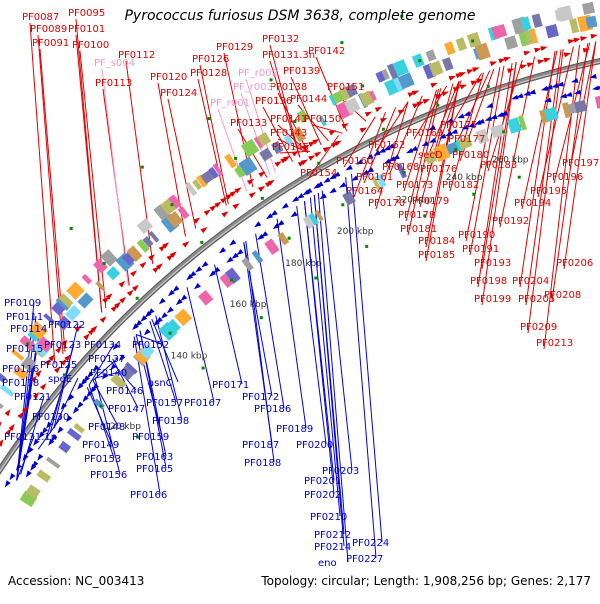 The image size is (600, 604). Describe the element at coordinates (548, 191) in the screenshot. I see `forward-gene-label: PF0195` at that location.